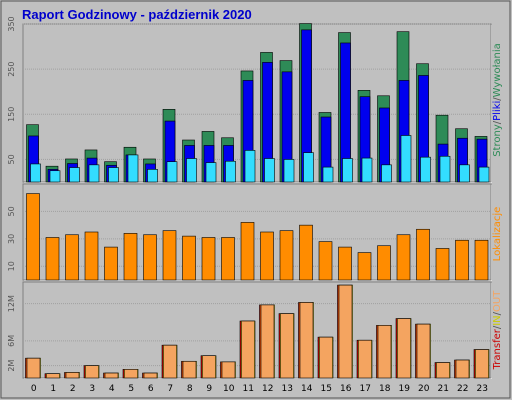 Image resolution: width=512 pixels, height=400 pixels. What do you see at coordinates (462, 389) in the screenshot?
I see `x-tick-label: 22` at bounding box center [462, 389].